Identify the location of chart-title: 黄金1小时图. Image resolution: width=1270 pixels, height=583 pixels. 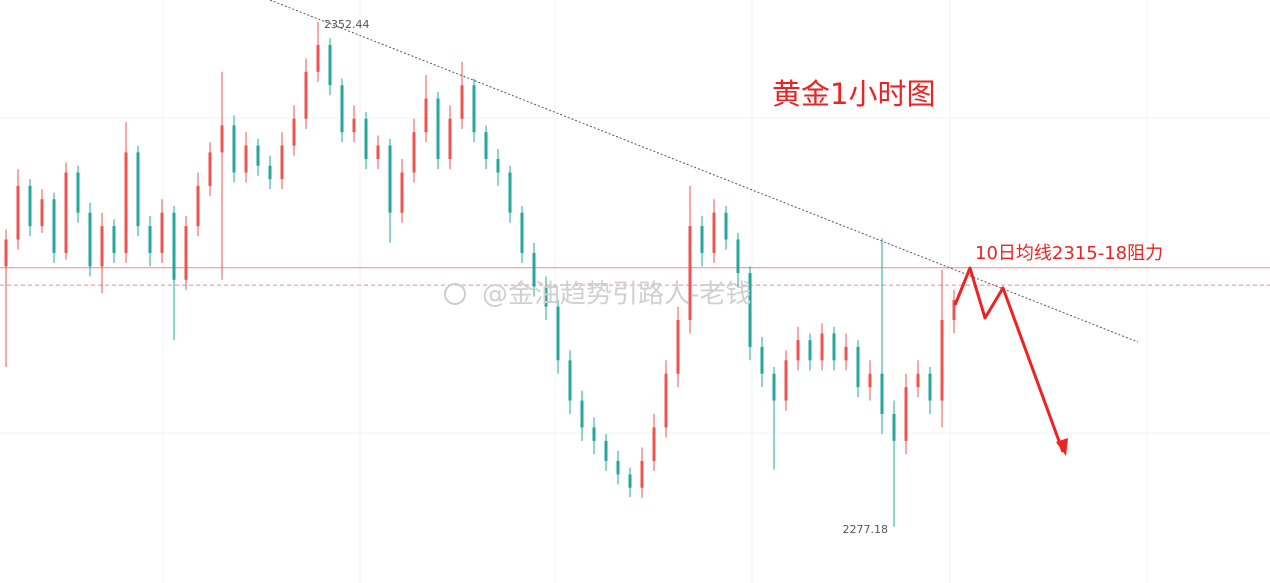
(853, 94).